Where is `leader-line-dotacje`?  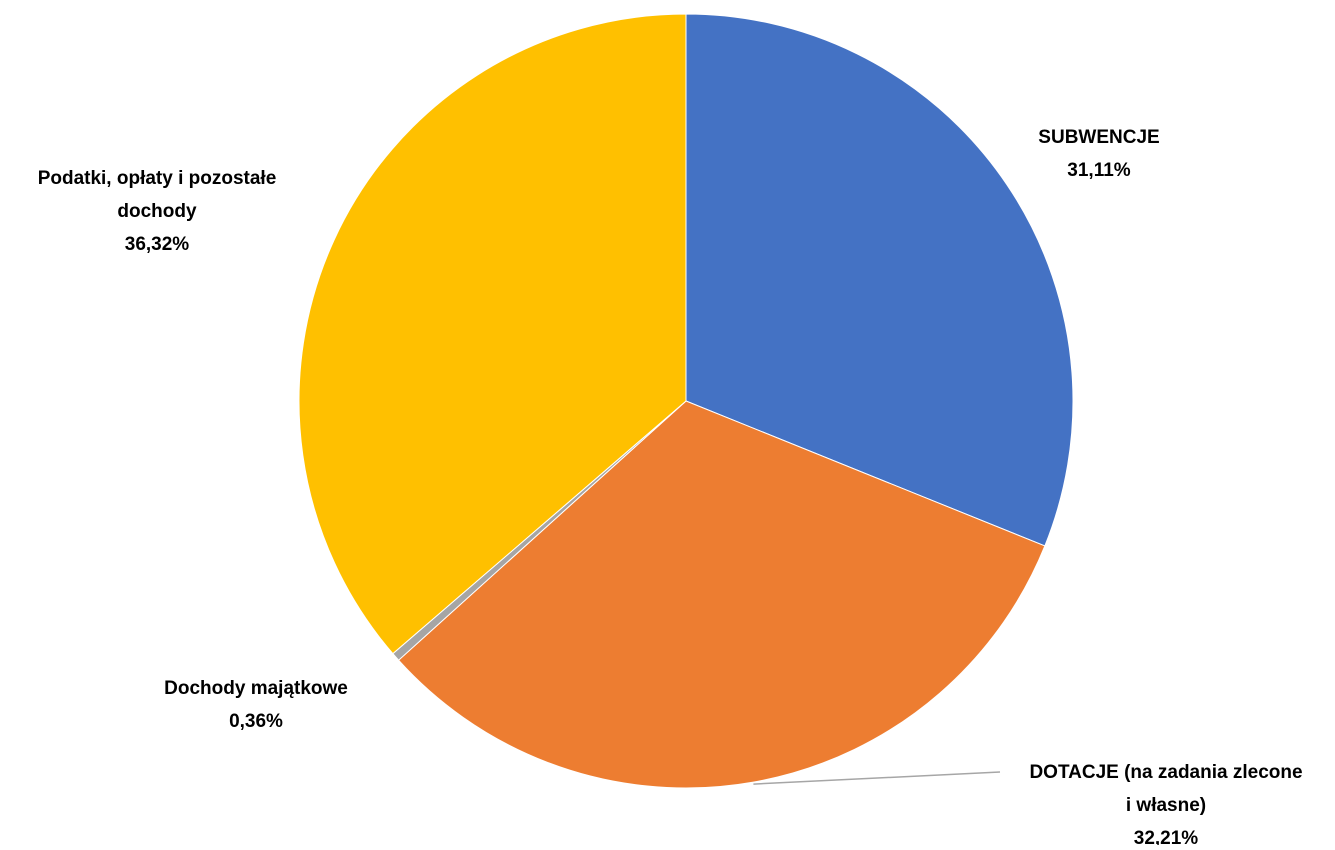 leader-line-dotacje is located at coordinates (877, 778).